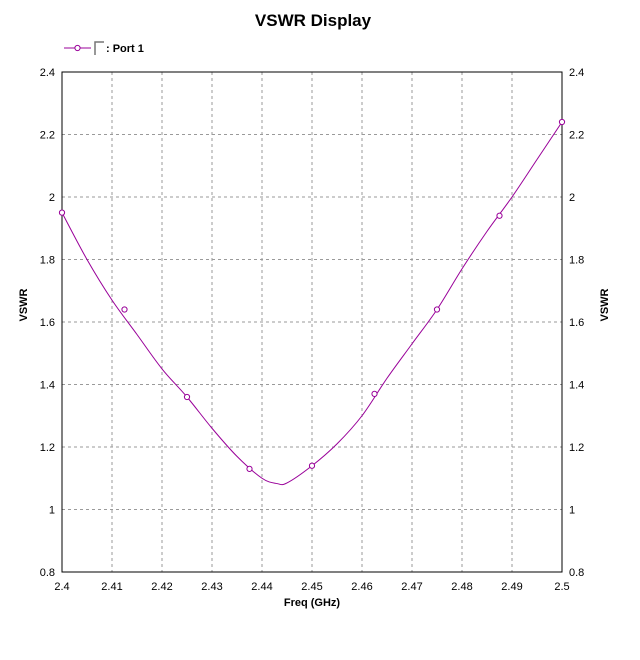 The image size is (640, 660). I want to click on x-tick-label: 2.45, so click(311, 587).